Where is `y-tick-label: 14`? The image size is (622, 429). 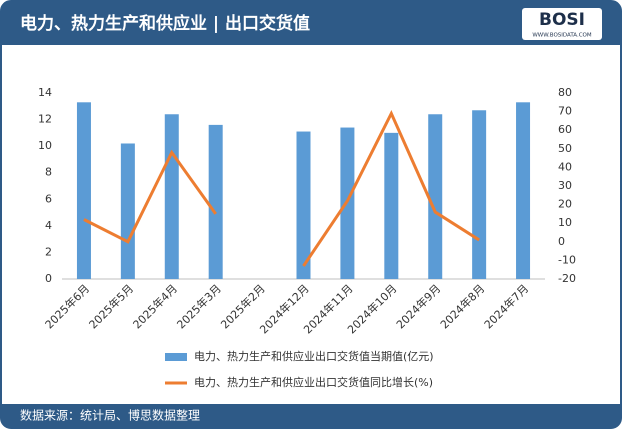 y-tick-label: 14 is located at coordinates (45, 92).